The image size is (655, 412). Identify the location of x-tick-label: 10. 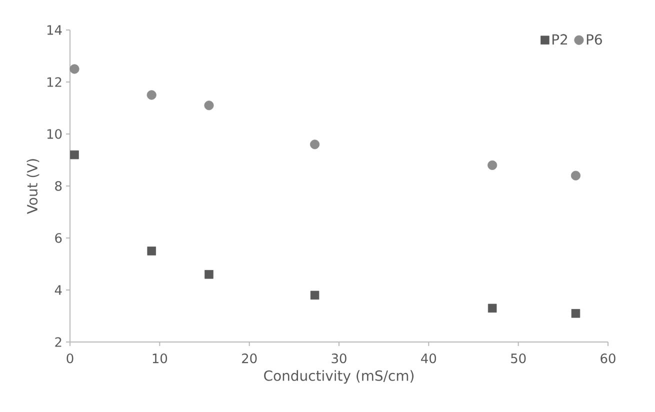
(160, 358).